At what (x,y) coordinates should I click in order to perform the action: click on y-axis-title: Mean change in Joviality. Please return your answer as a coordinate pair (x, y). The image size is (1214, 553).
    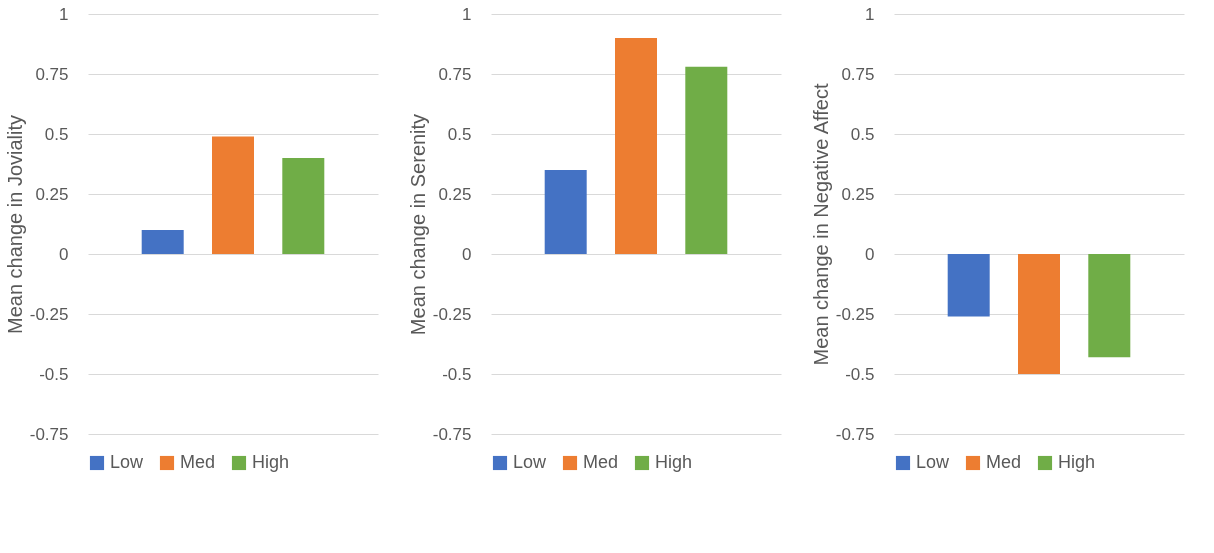
    Looking at the image, I should click on (14, 224).